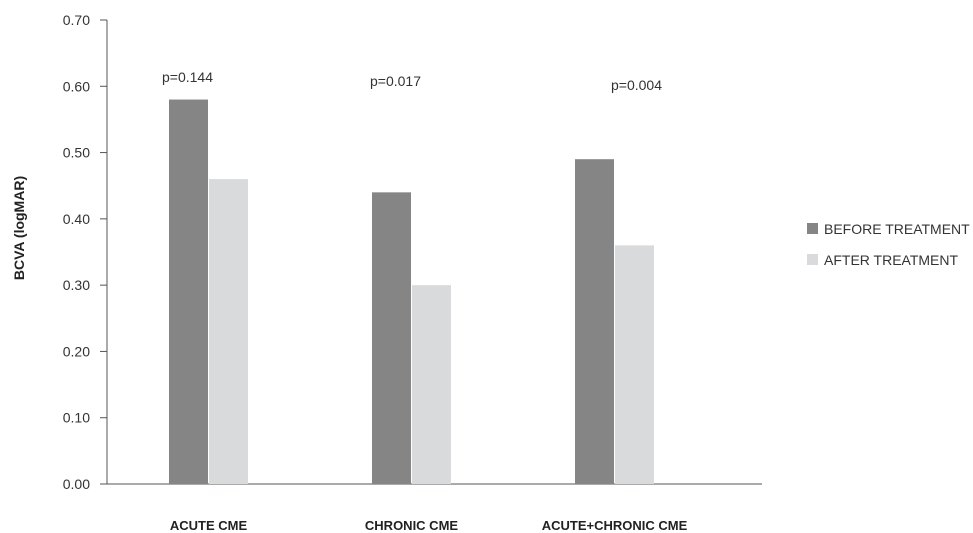 The width and height of the screenshot is (973, 533). I want to click on legend-label: AFTER TREATMENT, so click(891, 260).